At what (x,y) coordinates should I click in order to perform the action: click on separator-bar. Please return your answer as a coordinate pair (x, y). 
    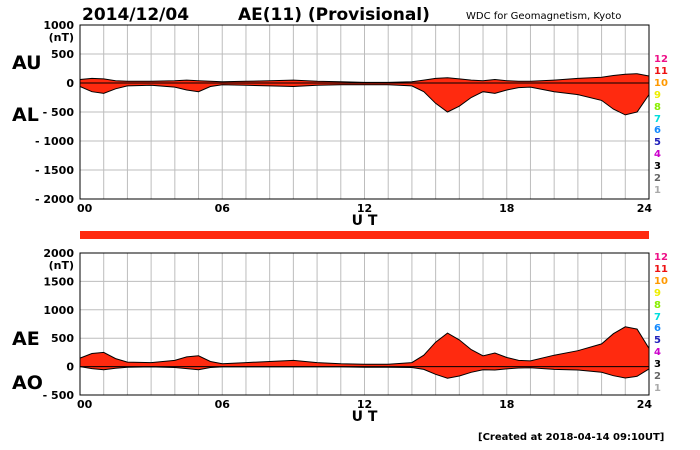
    Looking at the image, I should click on (364, 235).